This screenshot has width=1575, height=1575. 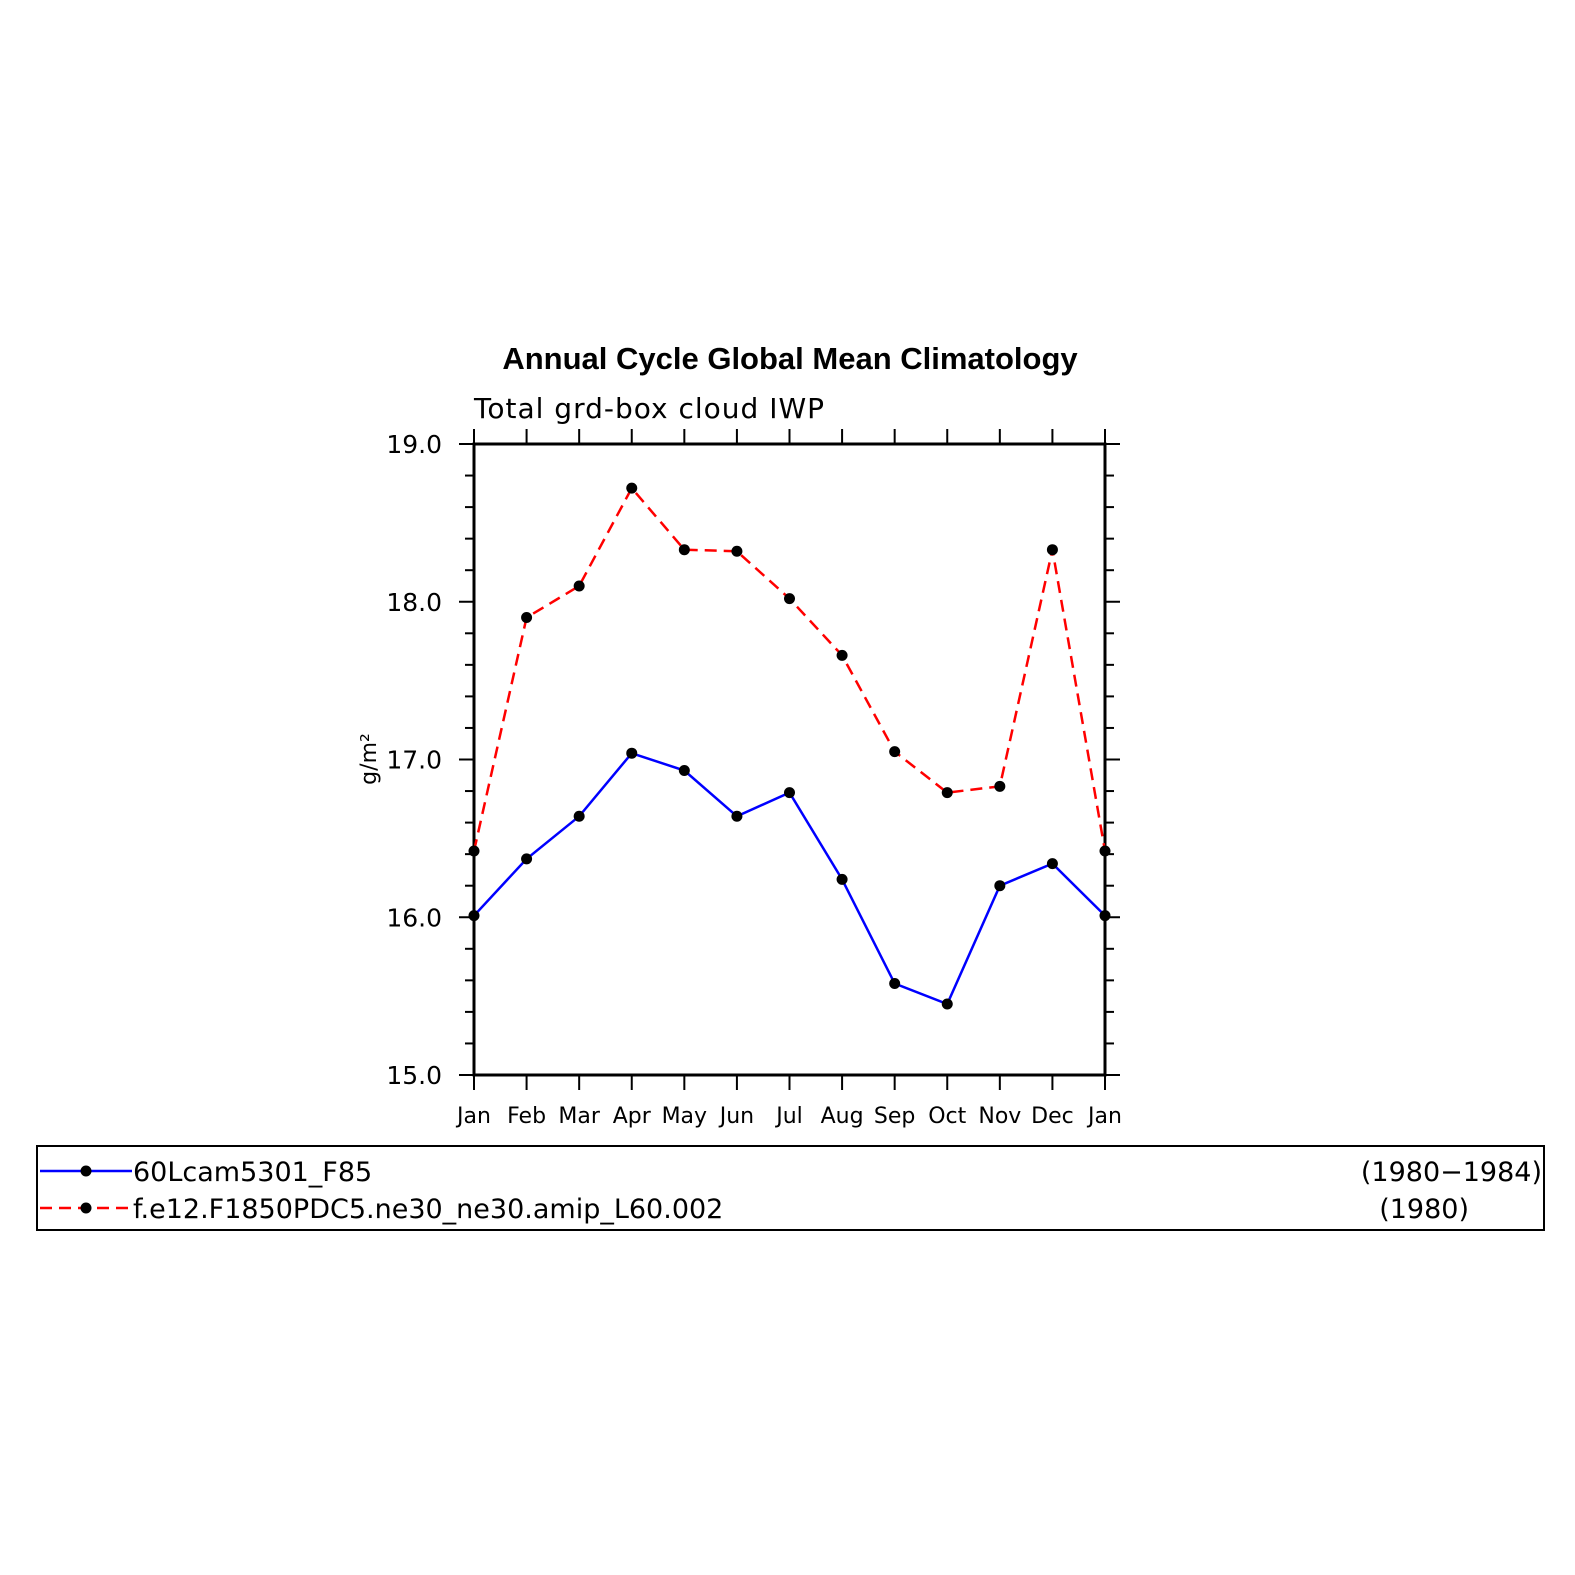 What do you see at coordinates (526, 1116) in the screenshot?
I see `x-tick-label: Feb` at bounding box center [526, 1116].